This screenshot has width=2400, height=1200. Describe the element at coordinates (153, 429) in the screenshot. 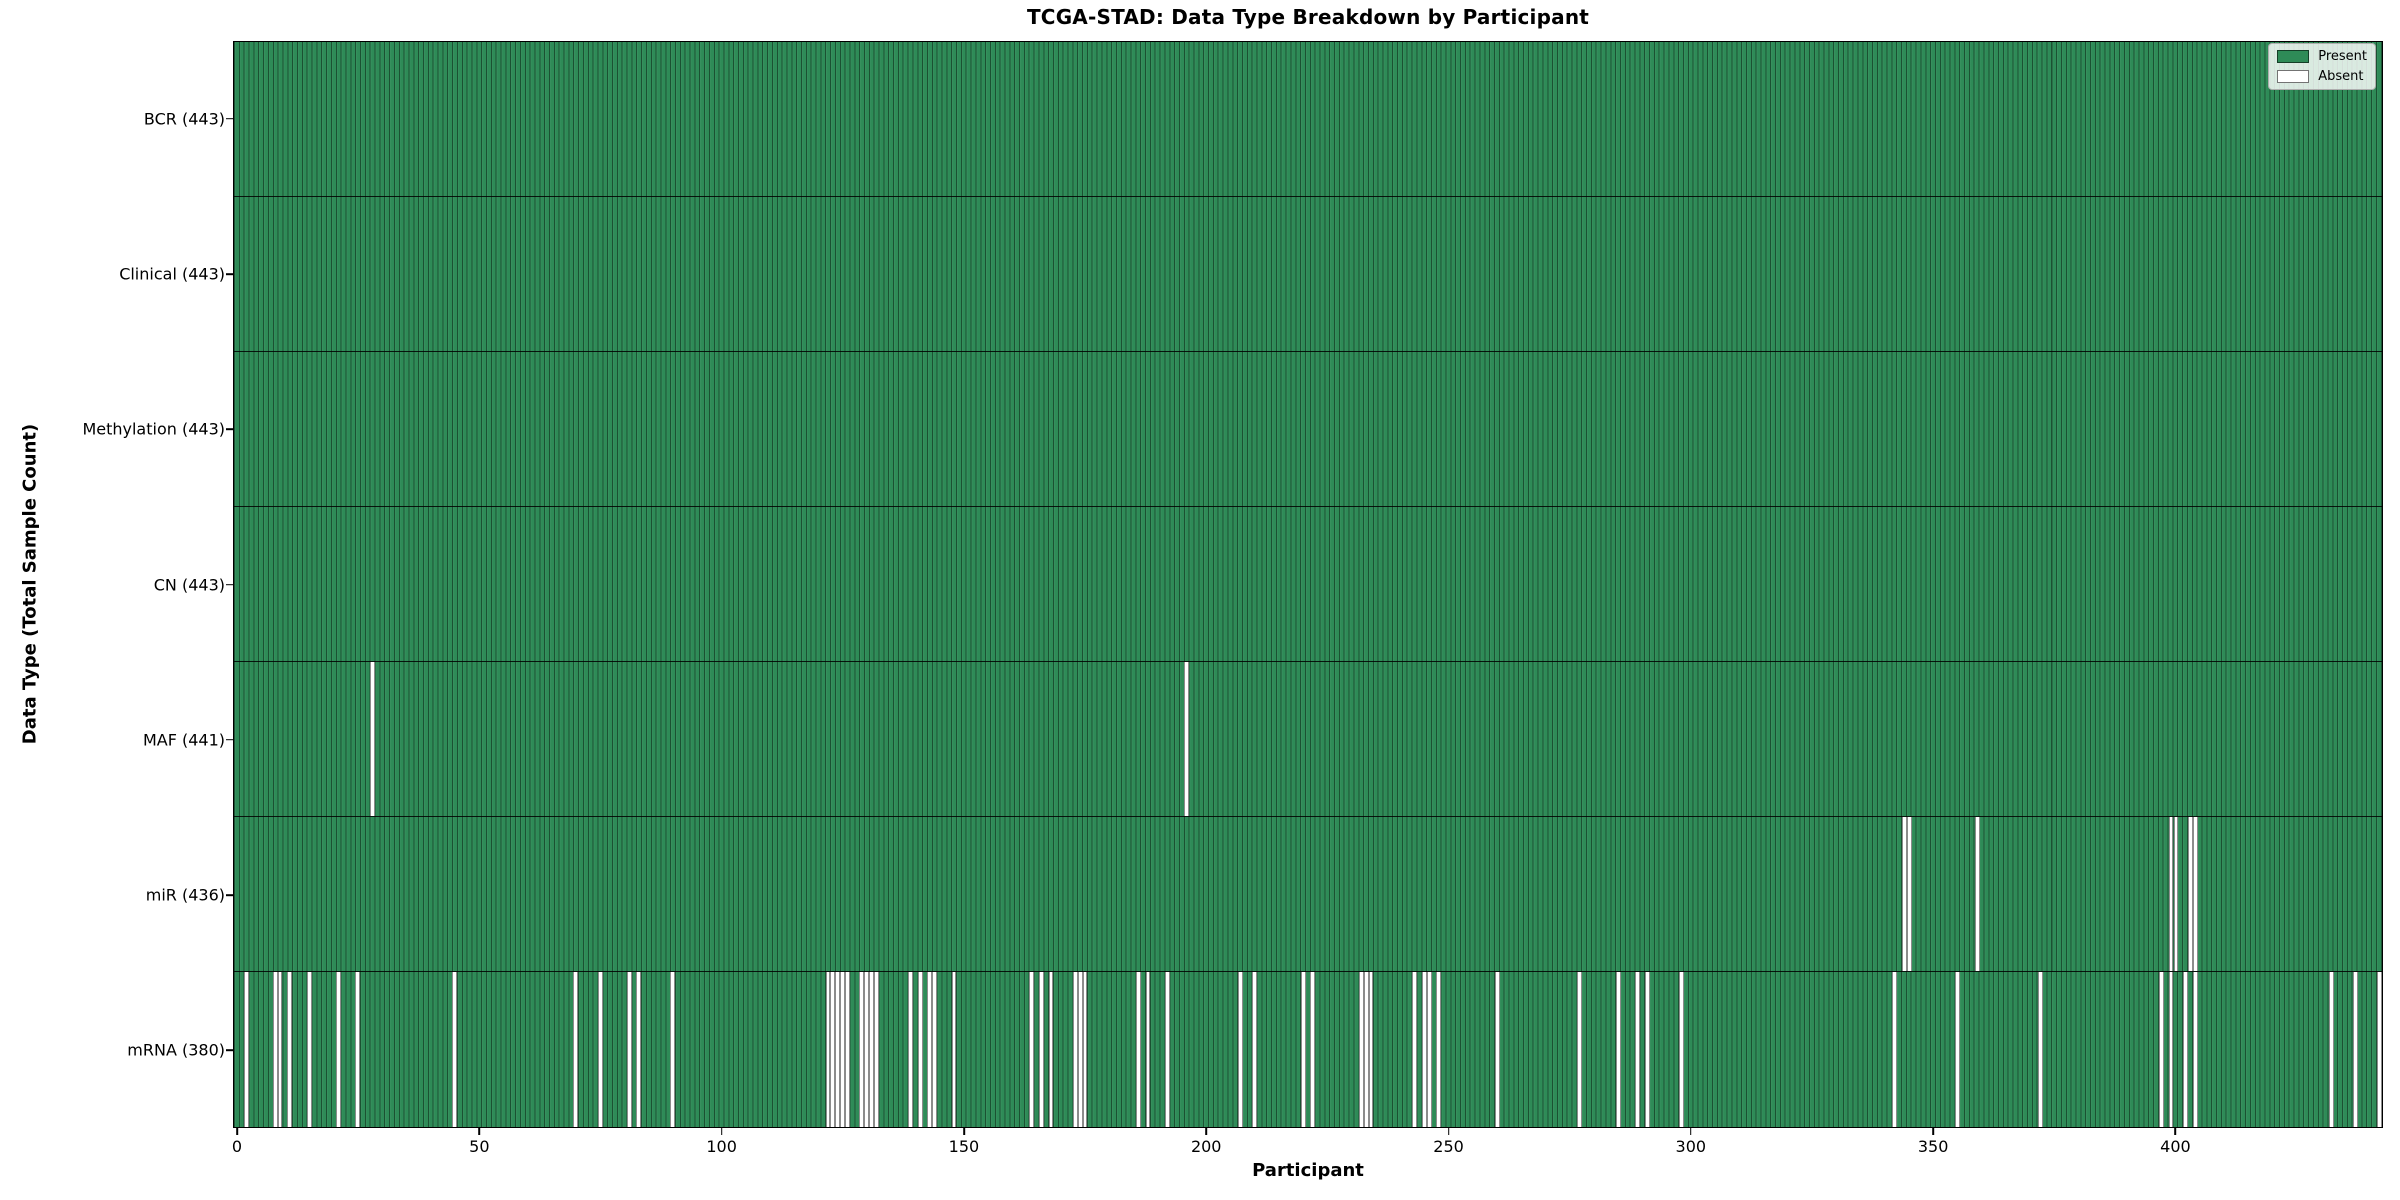

I see `y-tick-label: Methylation (443)` at that location.